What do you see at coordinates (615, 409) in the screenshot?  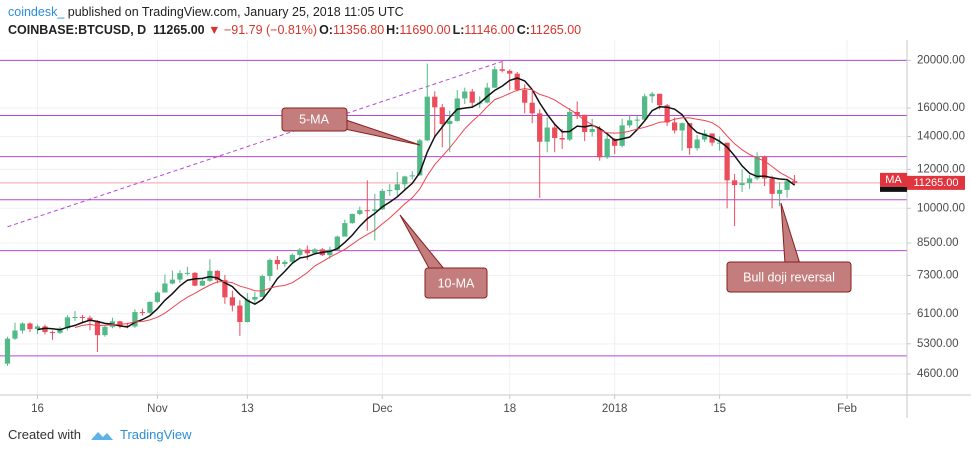 I see `x-tick-label: 2018` at bounding box center [615, 409].